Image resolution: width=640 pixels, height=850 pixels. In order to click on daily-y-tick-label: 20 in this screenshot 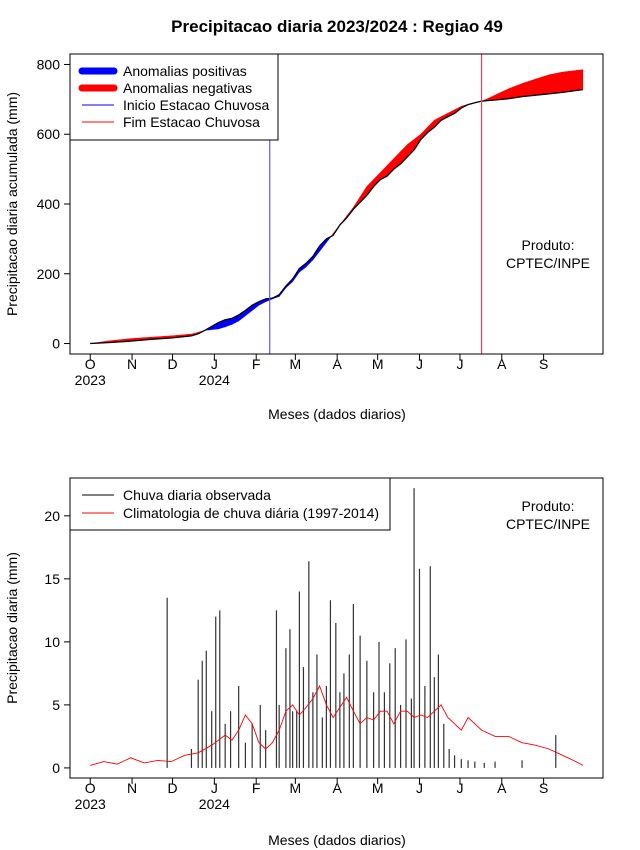, I will do `click(52, 516)`.